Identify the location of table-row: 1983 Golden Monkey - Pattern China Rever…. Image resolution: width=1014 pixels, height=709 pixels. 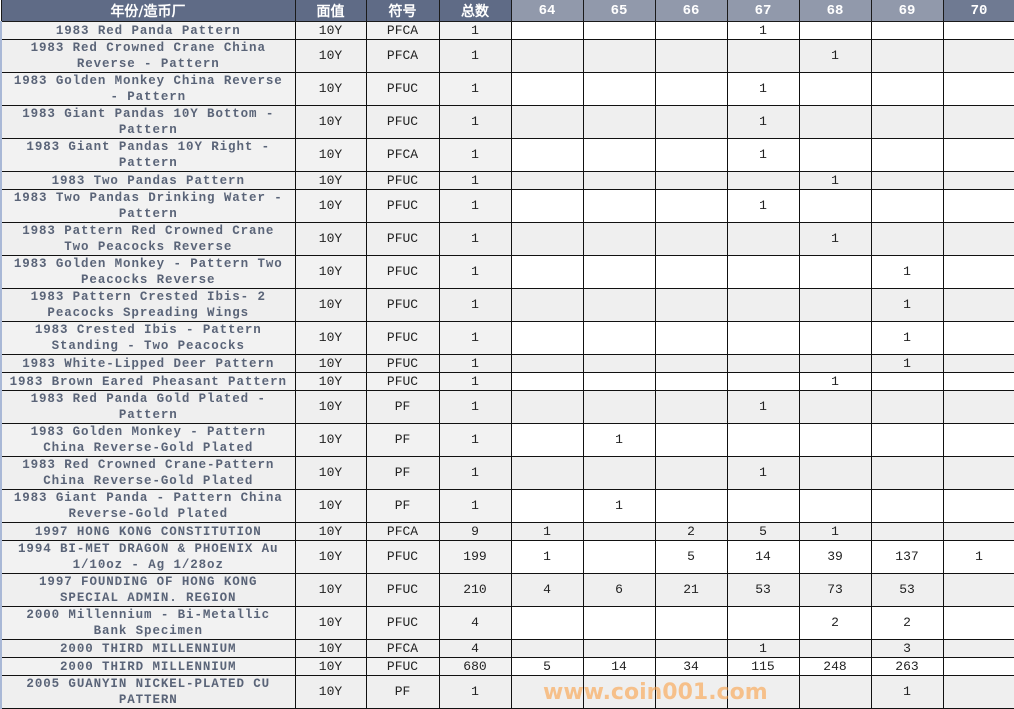
(507, 440).